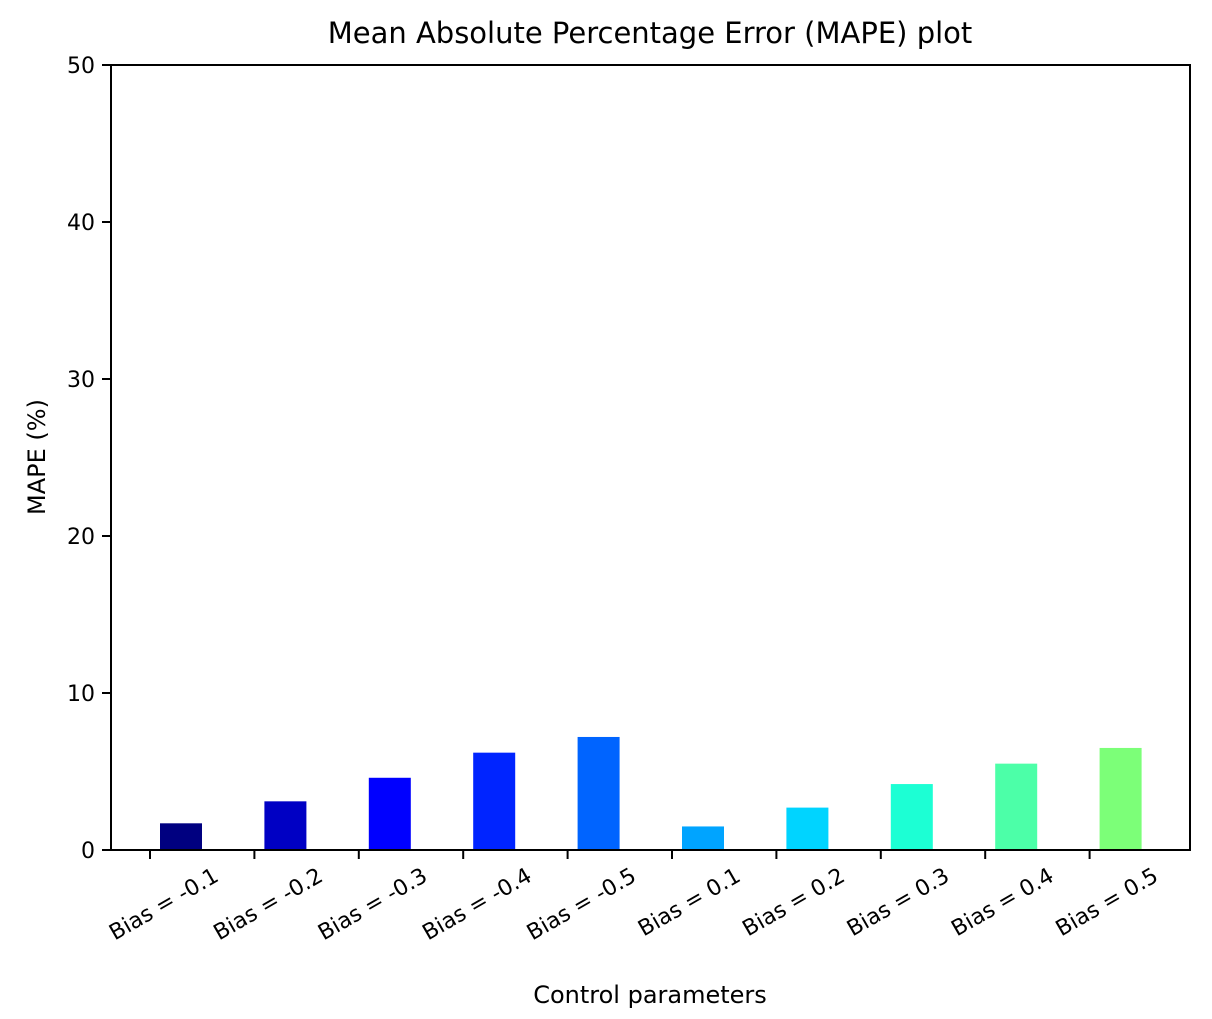 The image size is (1212, 1019). Describe the element at coordinates (89, 459) in the screenshot. I see `y-axis-ticks: 0 10 20 30 40 50` at that location.